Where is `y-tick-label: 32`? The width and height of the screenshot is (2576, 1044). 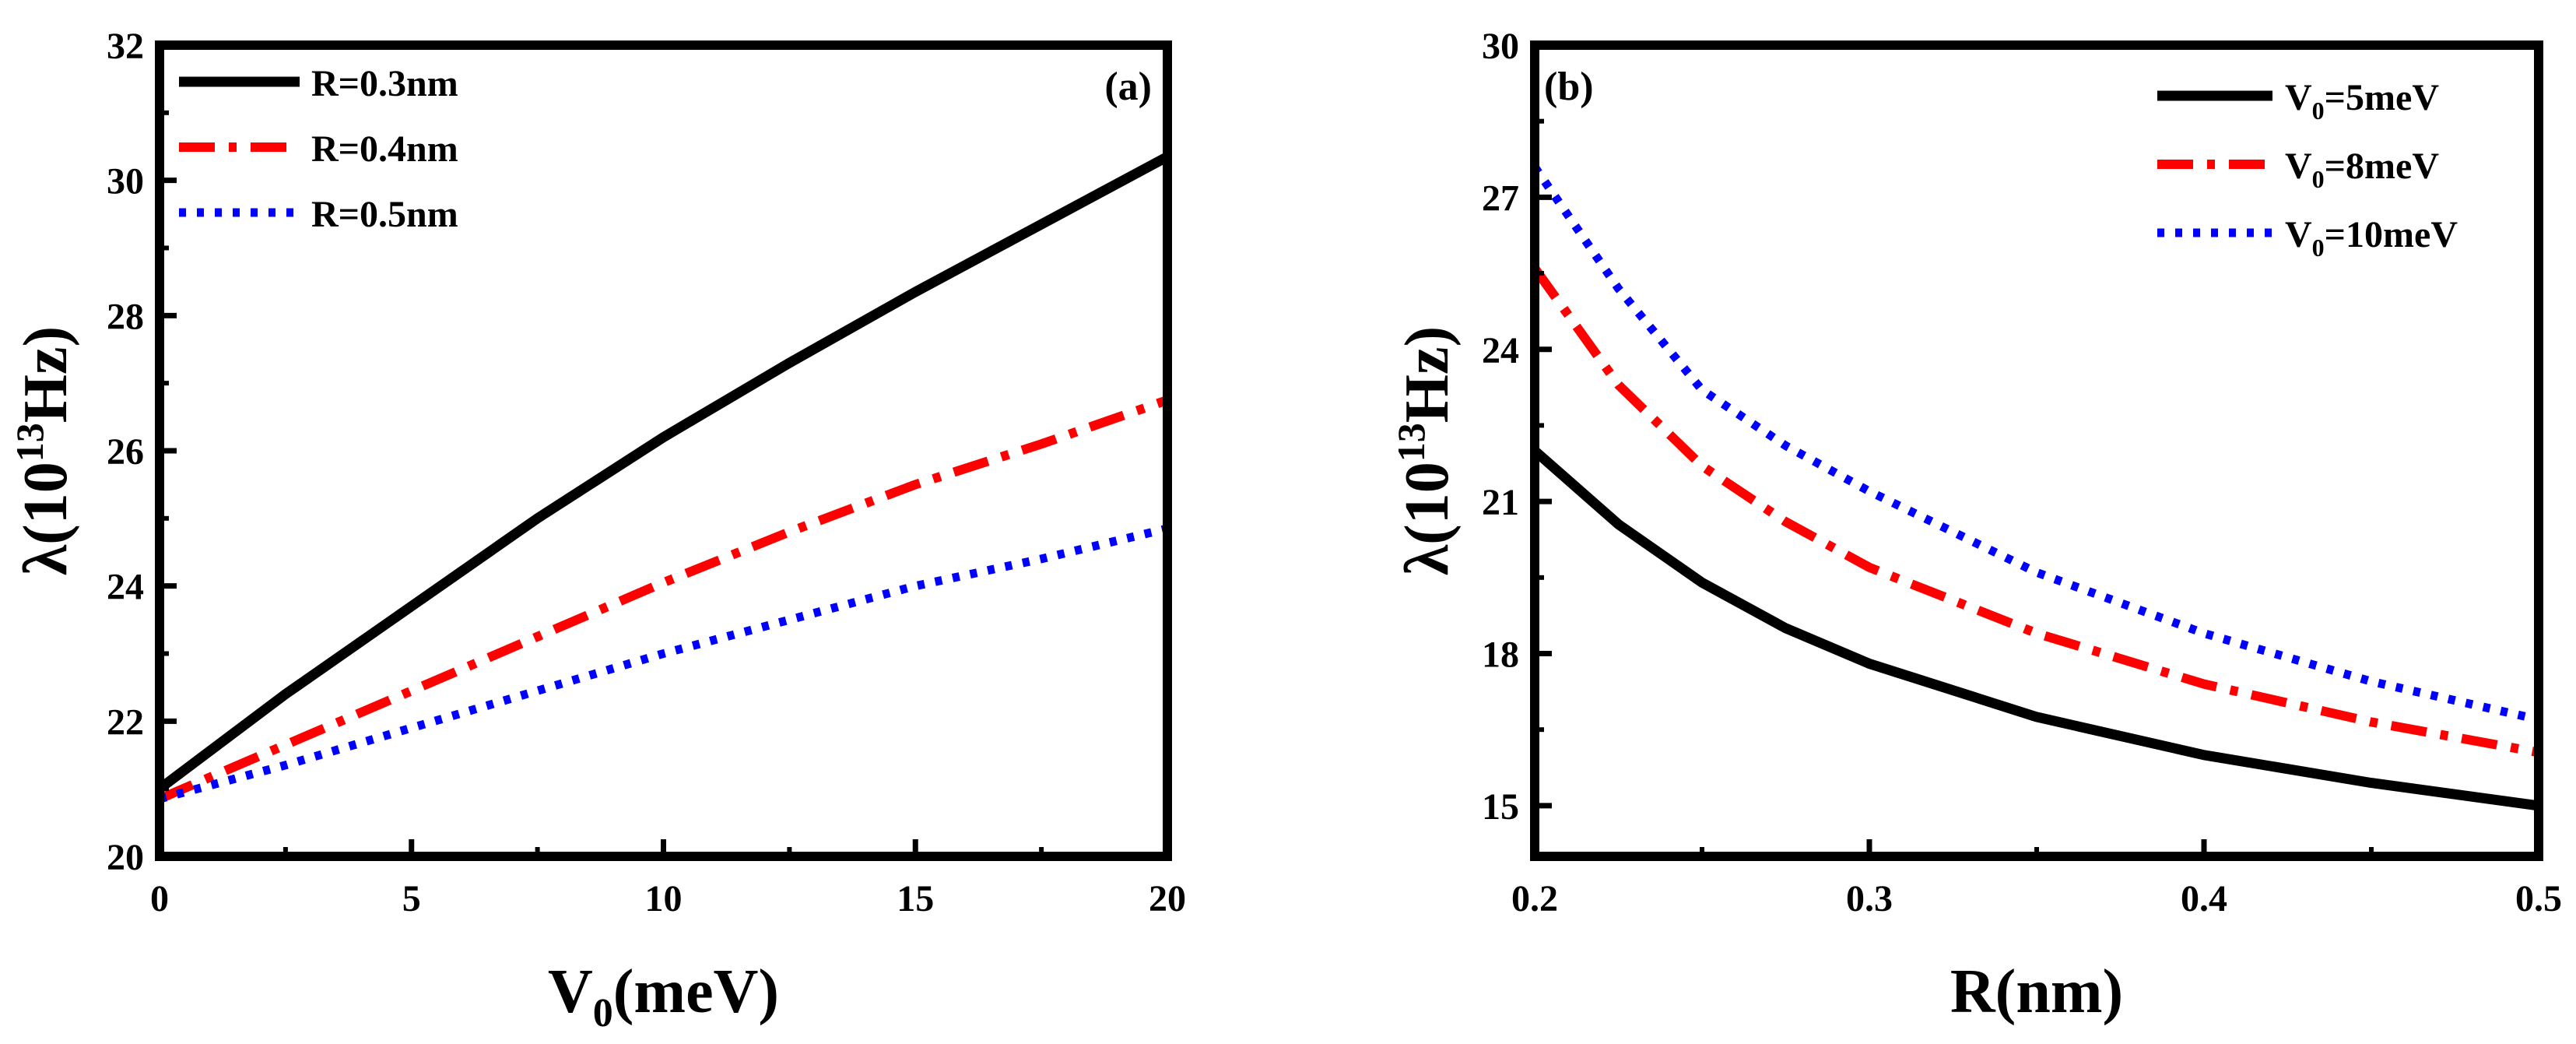 y-tick-label: 32 is located at coordinates (126, 46).